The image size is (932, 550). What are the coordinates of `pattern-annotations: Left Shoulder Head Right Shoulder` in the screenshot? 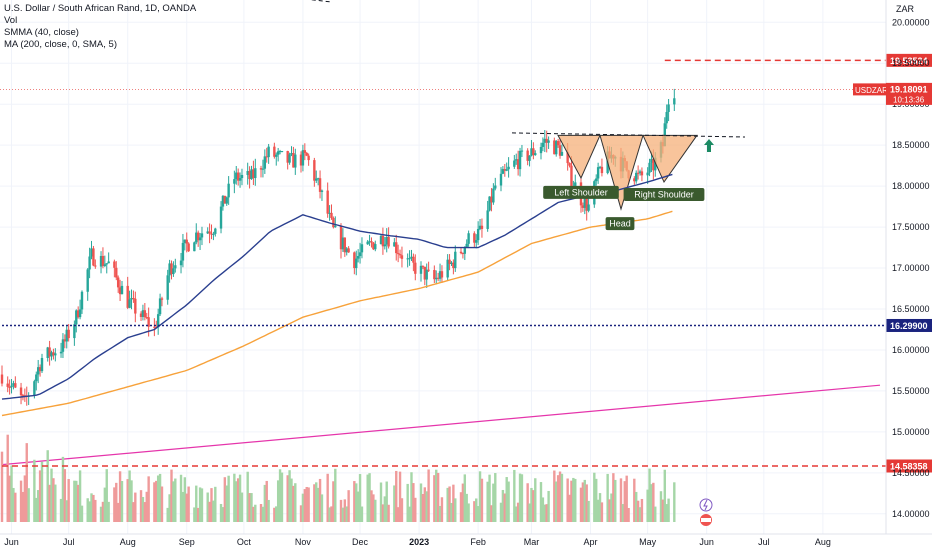 It's located at (628, 185).